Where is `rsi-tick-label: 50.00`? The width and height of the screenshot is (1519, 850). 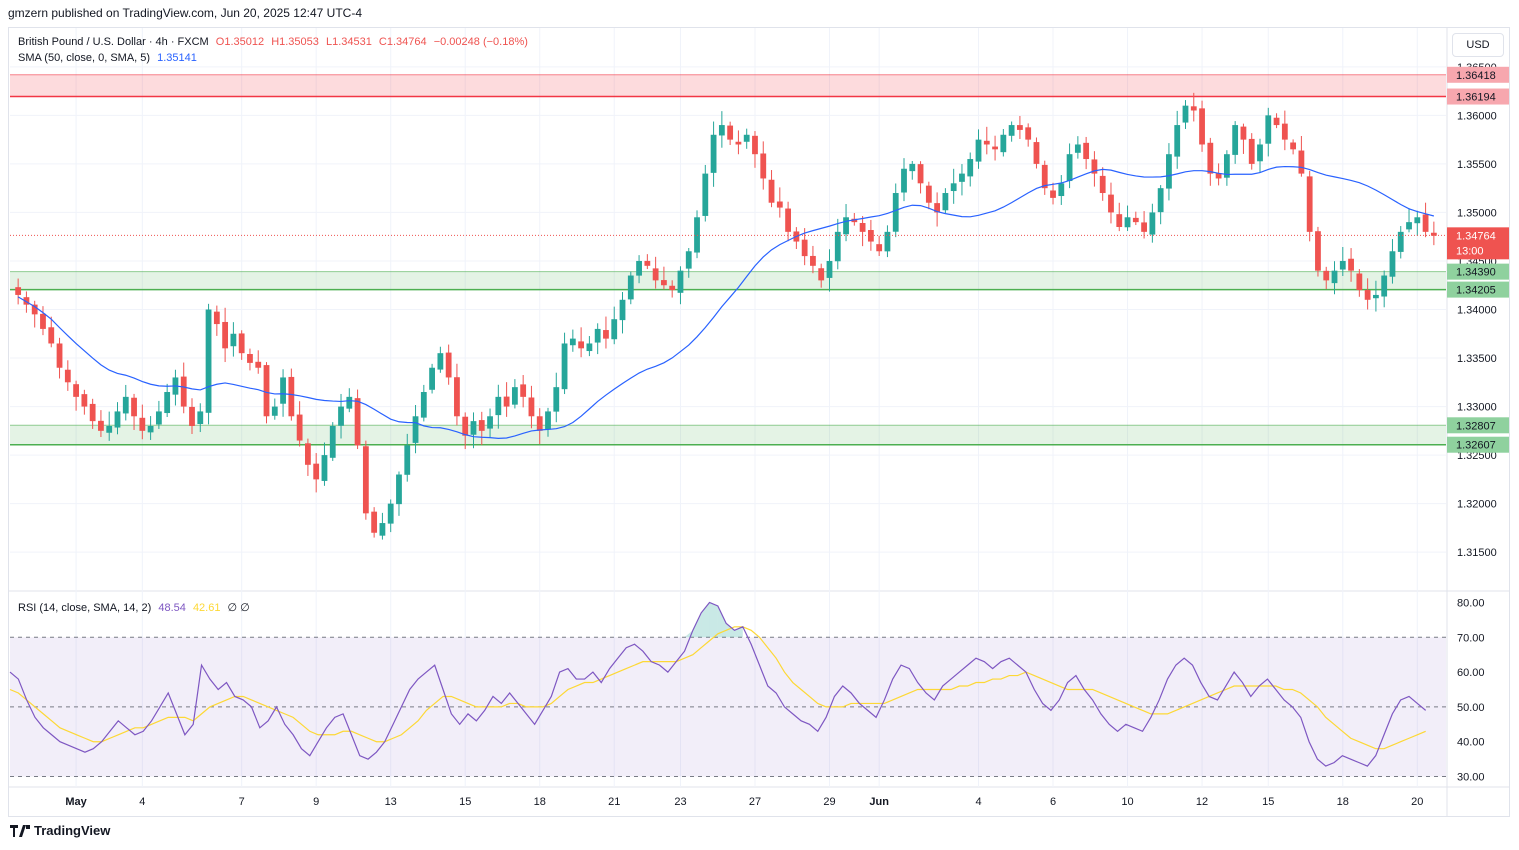
rsi-tick-label: 50.00 is located at coordinates (1471, 708).